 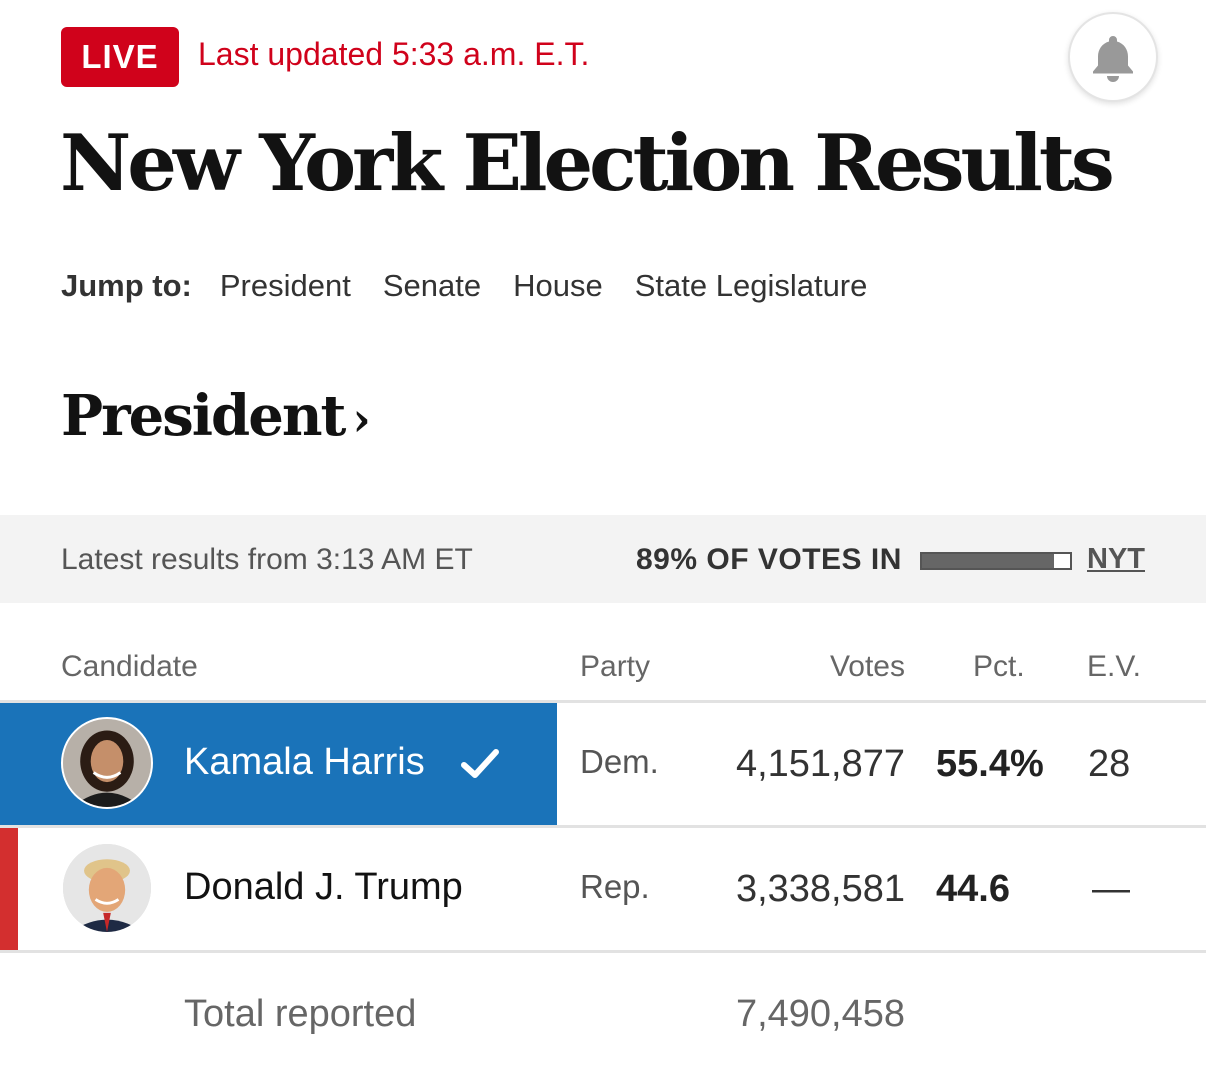 I want to click on party-color-stripe, so click(x=9, y=889).